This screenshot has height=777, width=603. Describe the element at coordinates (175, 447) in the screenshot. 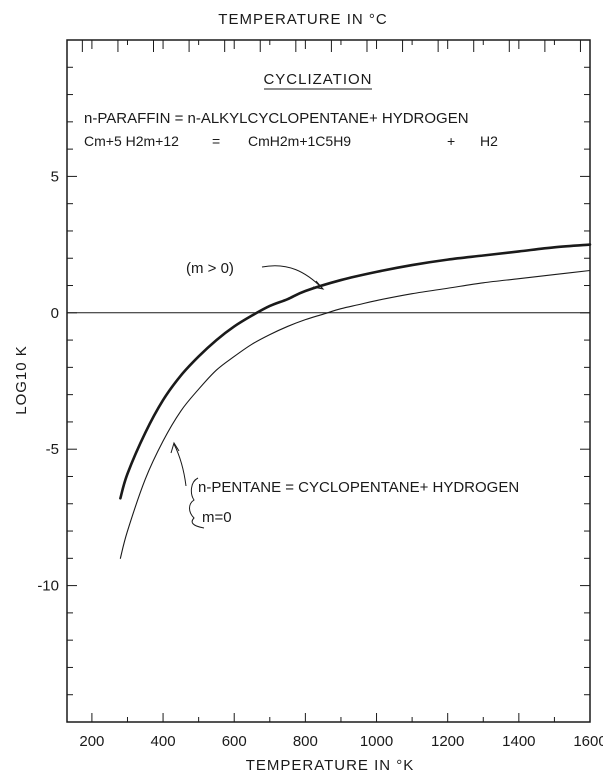

I see `annotation-pentane-arrowhead` at that location.